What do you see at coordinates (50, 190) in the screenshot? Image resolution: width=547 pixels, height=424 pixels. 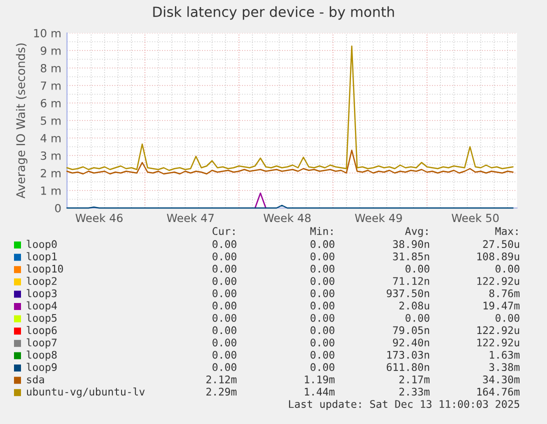 I see `y-tick-label: 1 m` at bounding box center [50, 190].